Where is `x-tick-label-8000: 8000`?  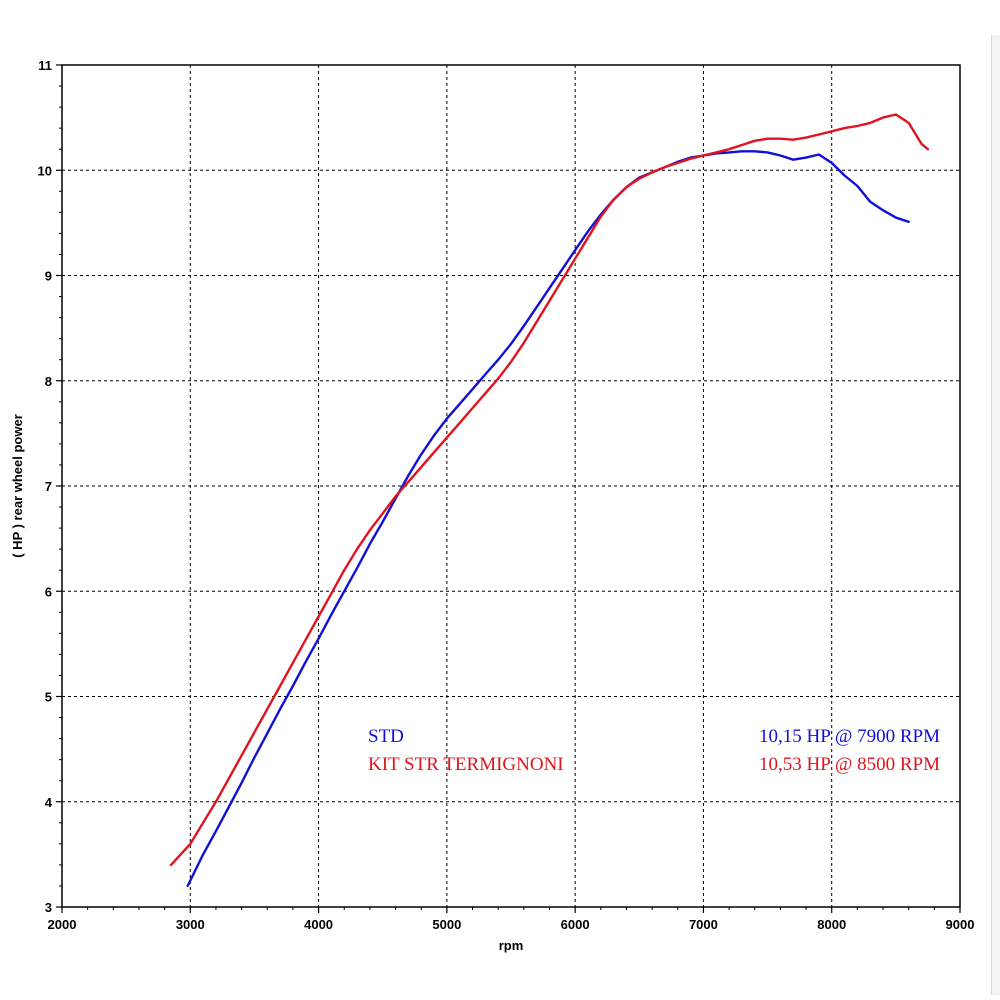
x-tick-label-8000: 8000 is located at coordinates (831, 924).